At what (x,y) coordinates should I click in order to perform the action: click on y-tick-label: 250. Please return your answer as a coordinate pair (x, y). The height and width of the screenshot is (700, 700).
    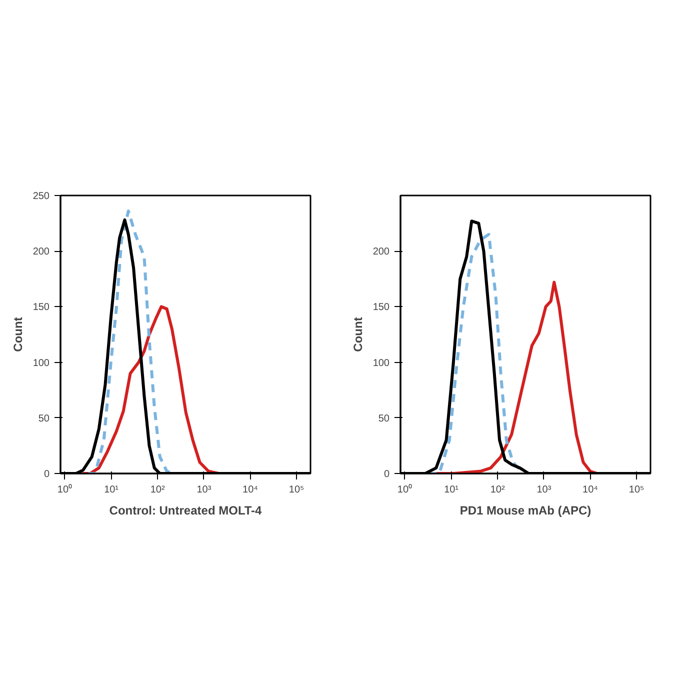
    Looking at the image, I should click on (41, 196).